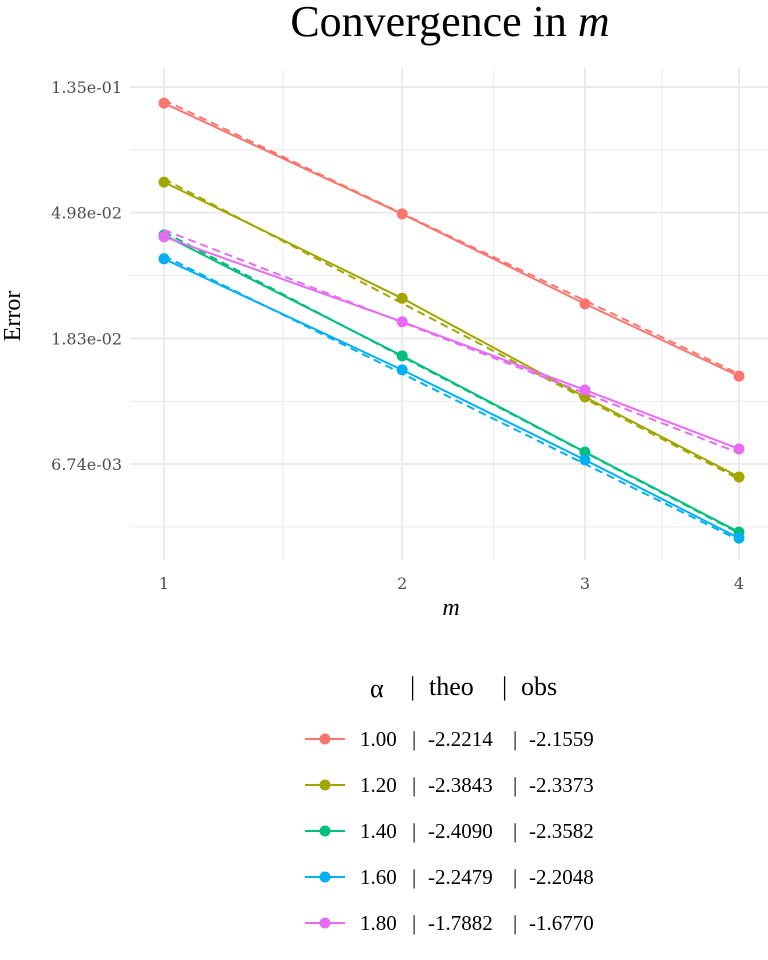 The image size is (768, 960). I want to click on legend-obs: -1.6770, so click(561, 923).